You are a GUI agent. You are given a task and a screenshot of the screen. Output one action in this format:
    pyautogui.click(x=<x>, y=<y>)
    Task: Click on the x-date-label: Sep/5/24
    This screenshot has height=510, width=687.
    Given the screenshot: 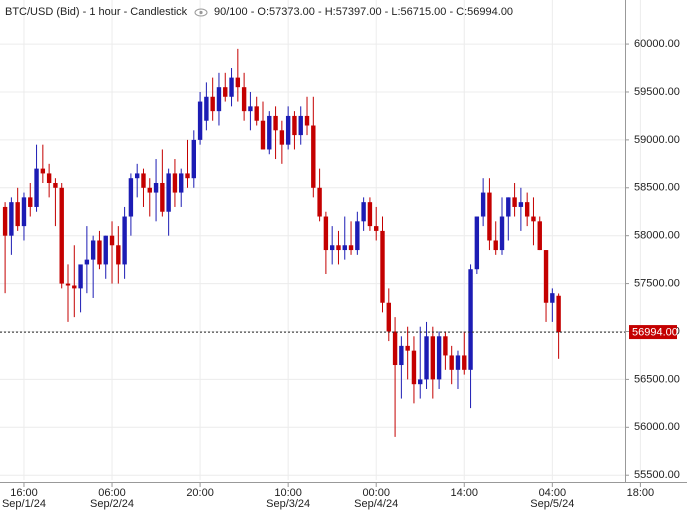 What is the action you would take?
    pyautogui.click(x=552, y=504)
    